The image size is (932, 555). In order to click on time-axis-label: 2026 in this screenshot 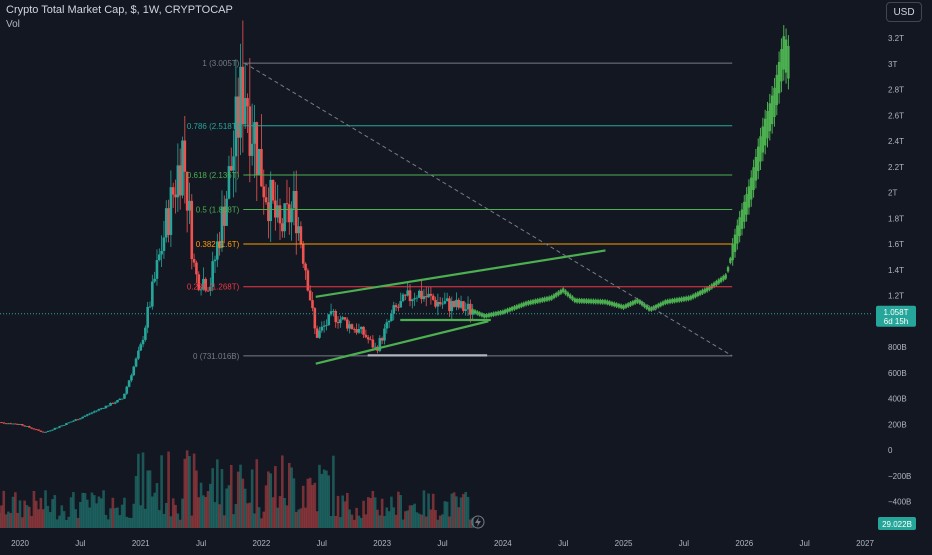, I will do `click(744, 543)`.